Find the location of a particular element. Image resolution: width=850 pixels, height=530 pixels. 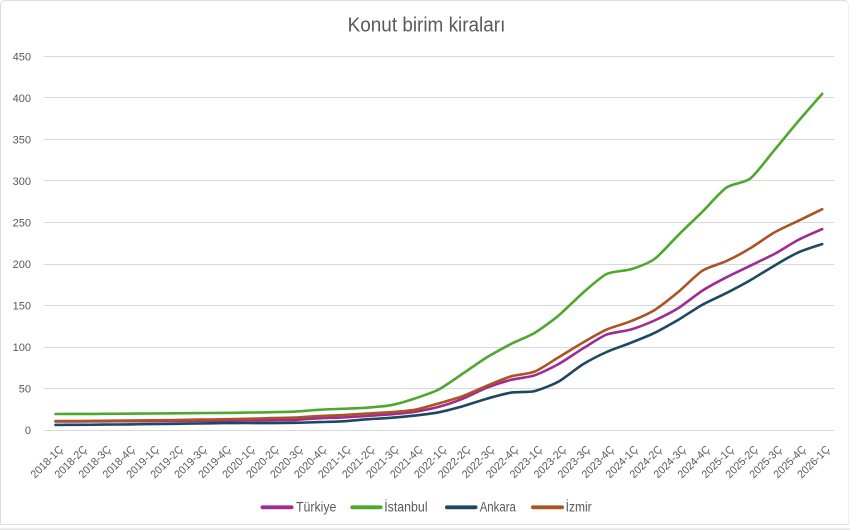

svg-text: İzmir is located at coordinates (579, 507).